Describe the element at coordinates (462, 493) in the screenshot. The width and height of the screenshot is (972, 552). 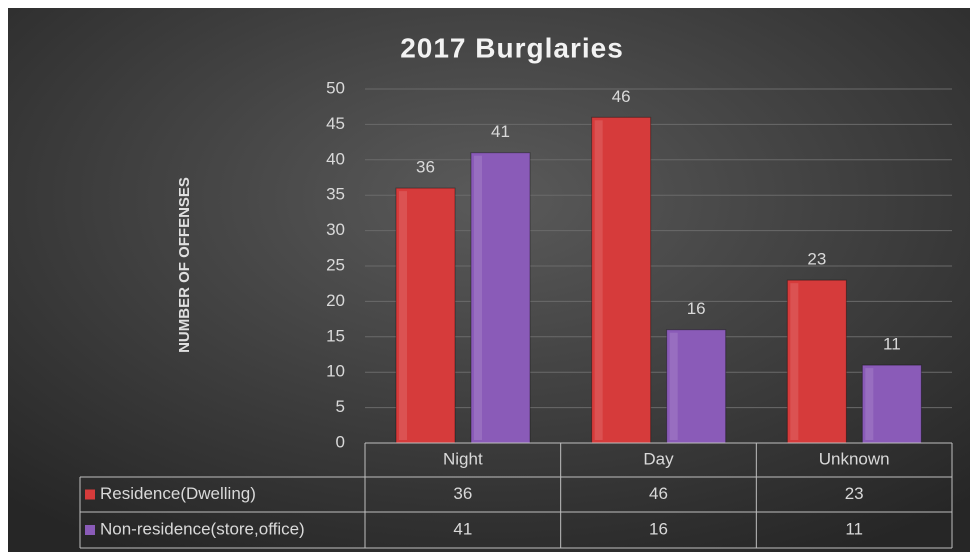
I see `table-value: 36` at that location.